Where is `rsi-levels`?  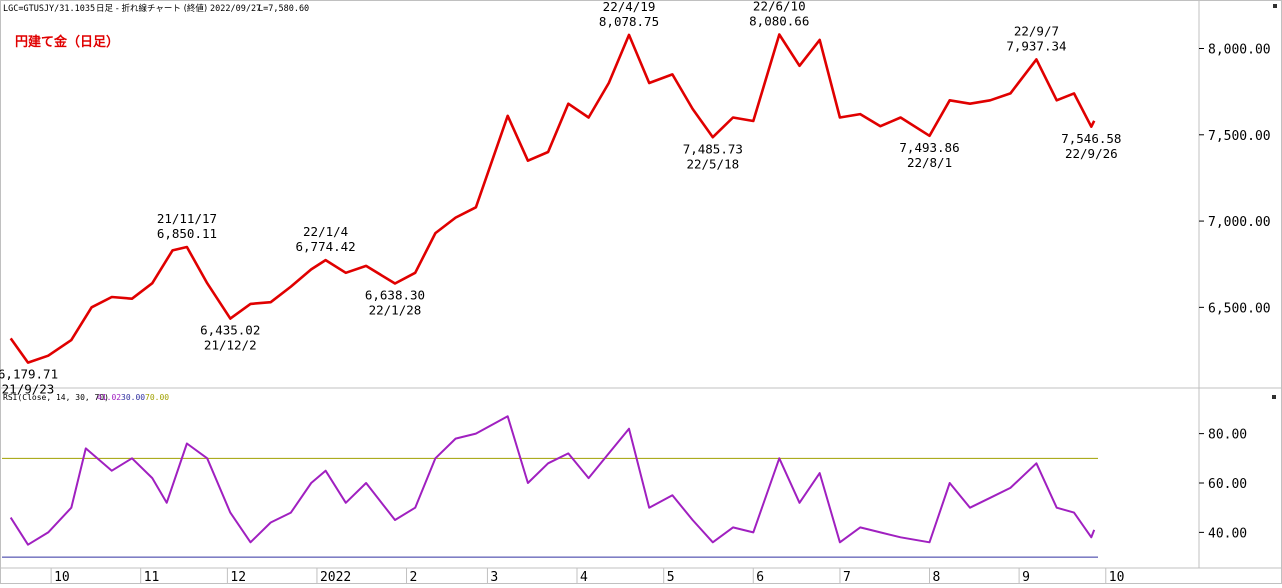
rsi-levels is located at coordinates (550, 507).